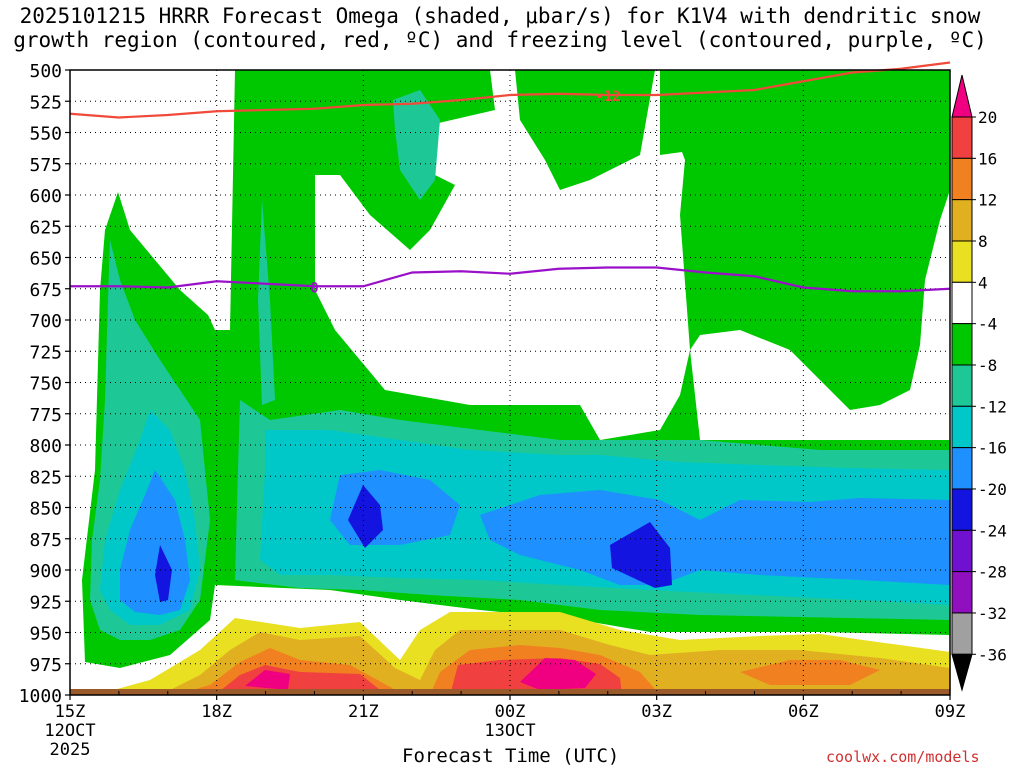  I want to click on colorbar-label: -28, so click(992, 572).